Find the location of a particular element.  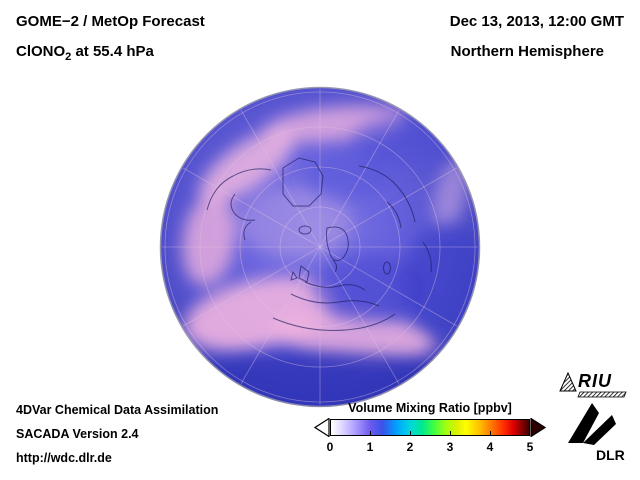

region-label: Northern Hemisphere is located at coordinates (527, 51).